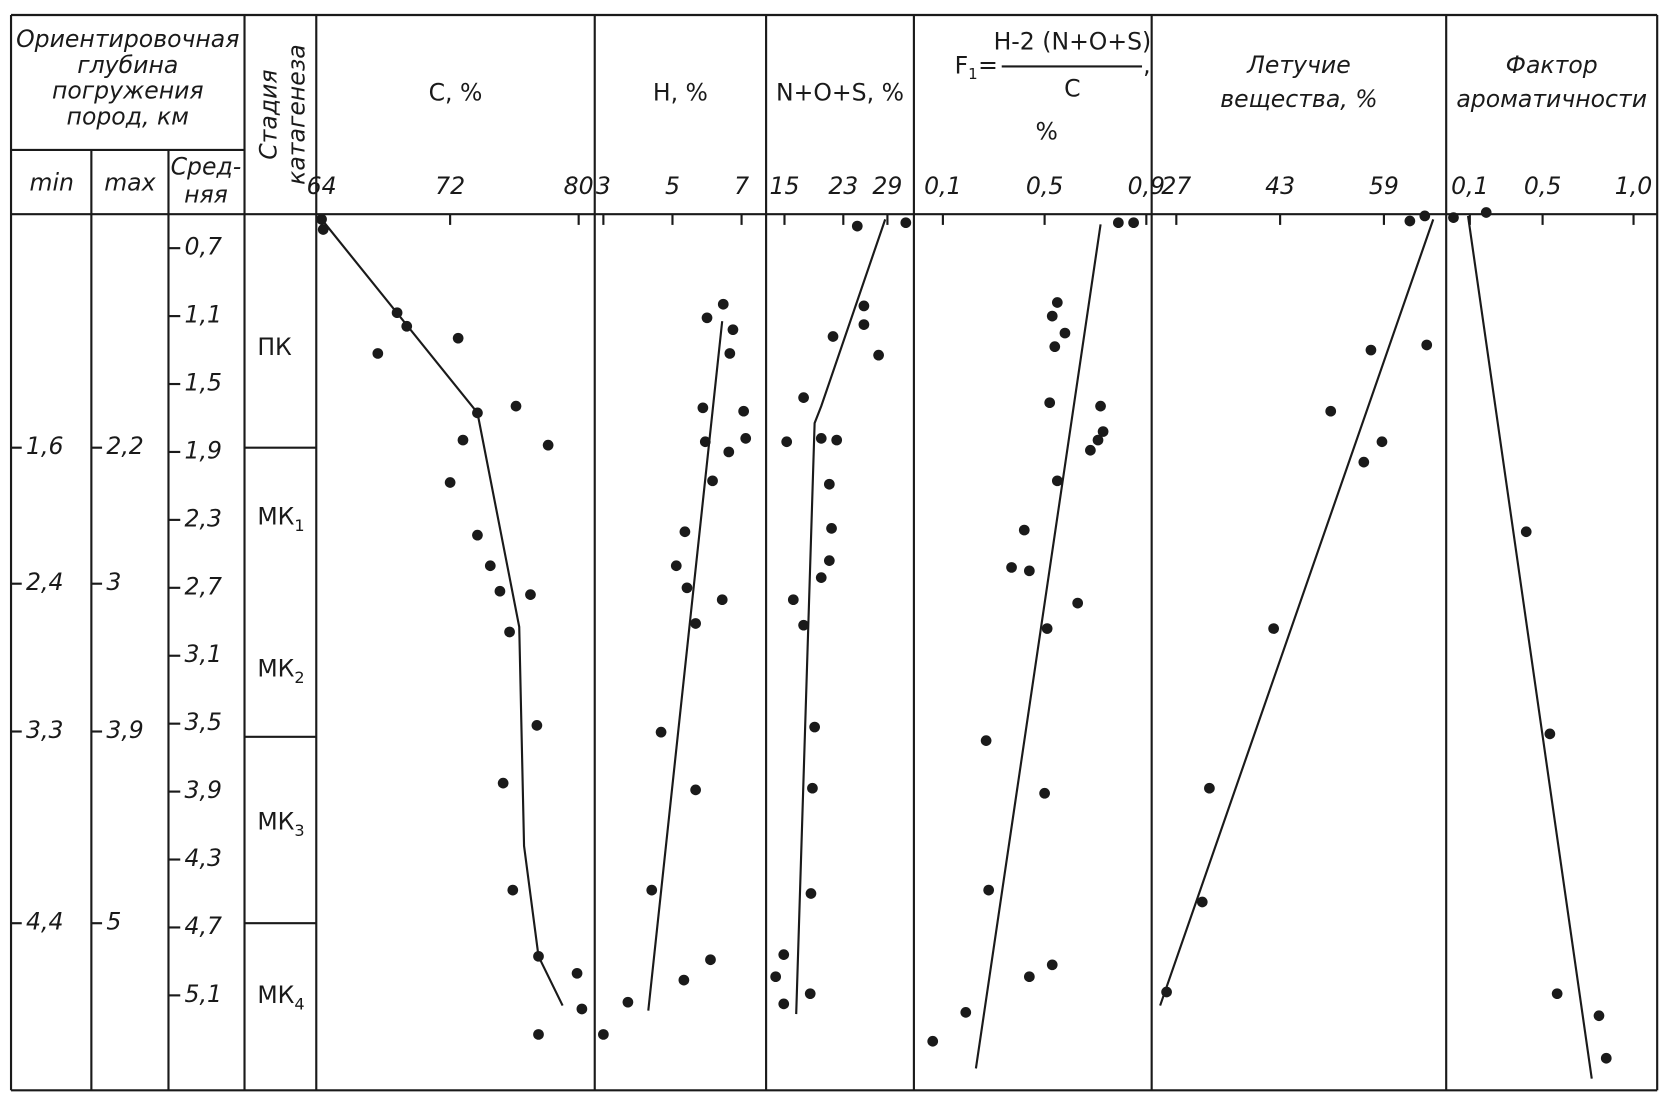 The width and height of the screenshot is (1680, 1116). What do you see at coordinates (203, 247) in the screenshot?
I see `y-tick-label: 0,7` at bounding box center [203, 247].